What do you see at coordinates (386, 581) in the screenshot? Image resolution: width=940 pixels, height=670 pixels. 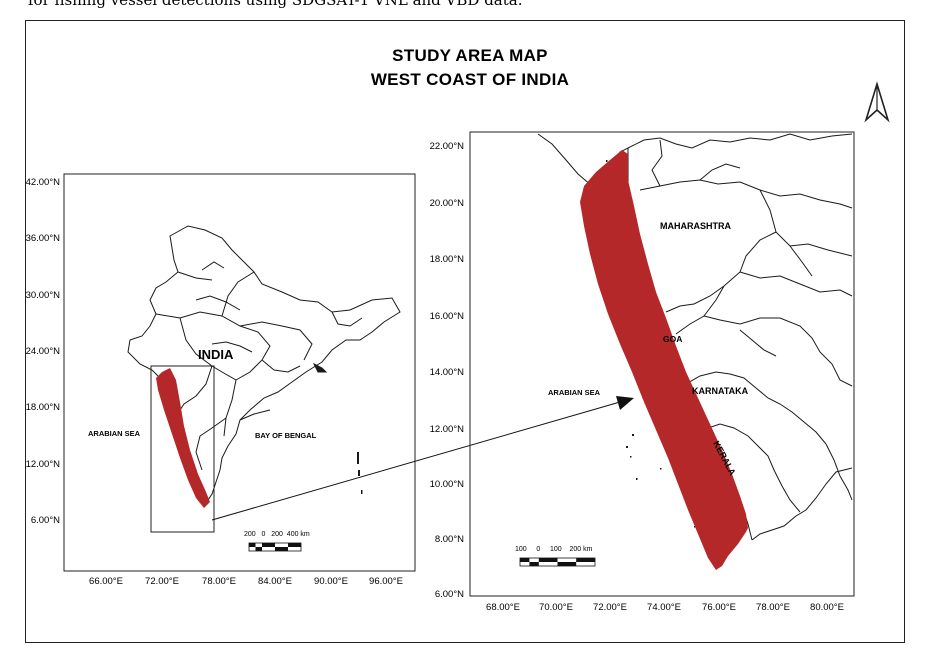 I see `left-lon-tick: 96.00°E` at bounding box center [386, 581].